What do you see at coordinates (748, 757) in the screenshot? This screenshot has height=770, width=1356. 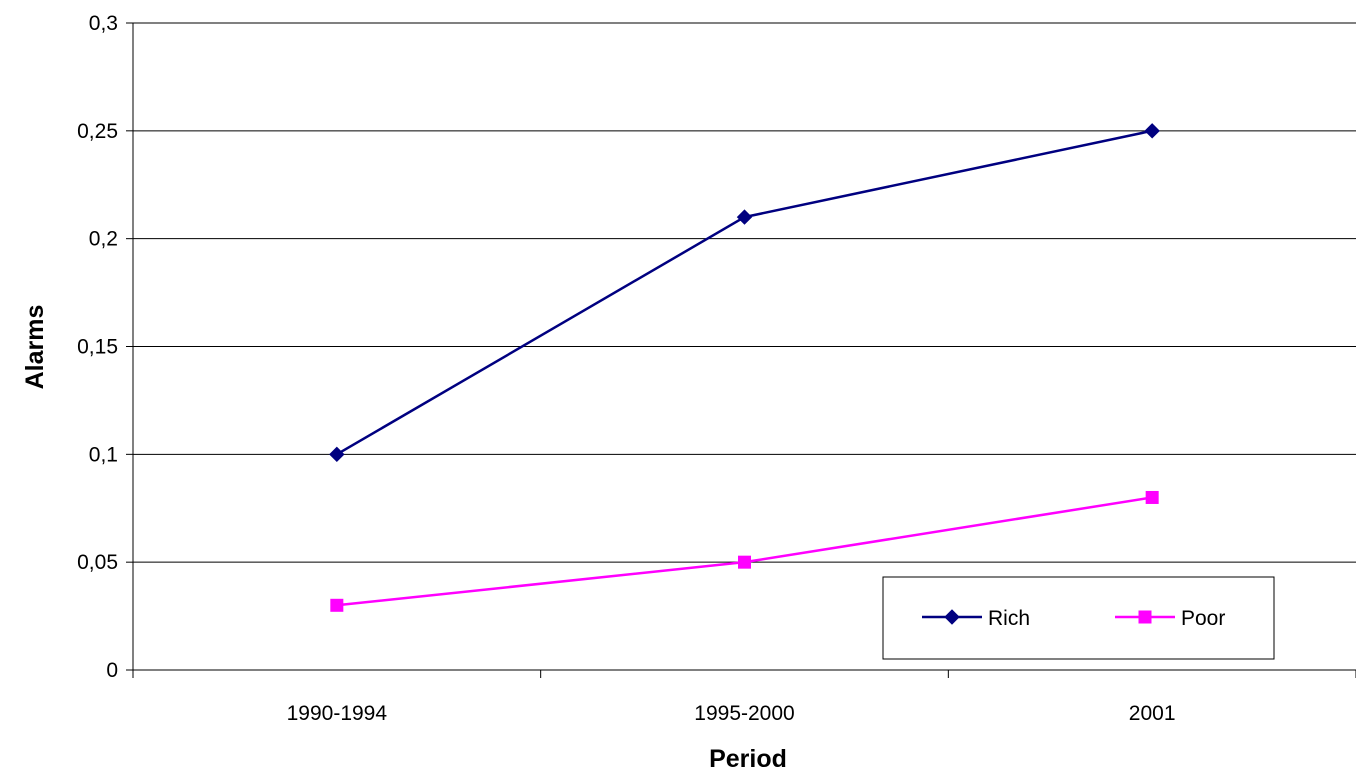 I see `x-axis-title: Period` at bounding box center [748, 757].